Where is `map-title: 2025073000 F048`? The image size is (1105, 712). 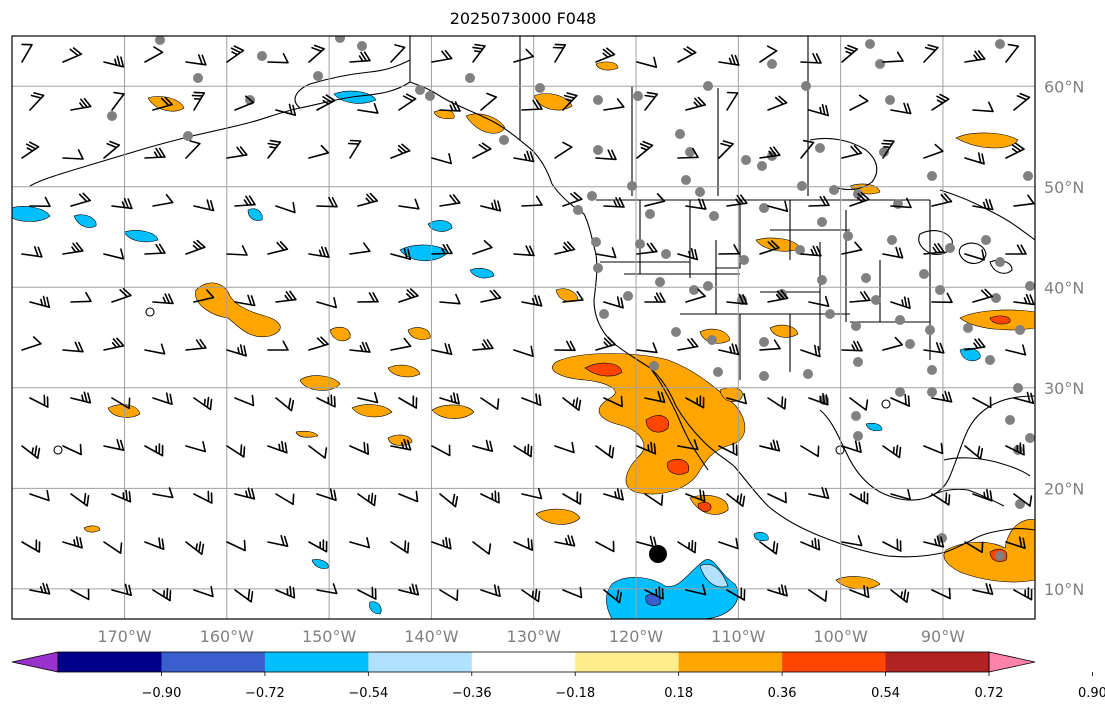
map-title: 2025073000 F048 is located at coordinates (523, 18).